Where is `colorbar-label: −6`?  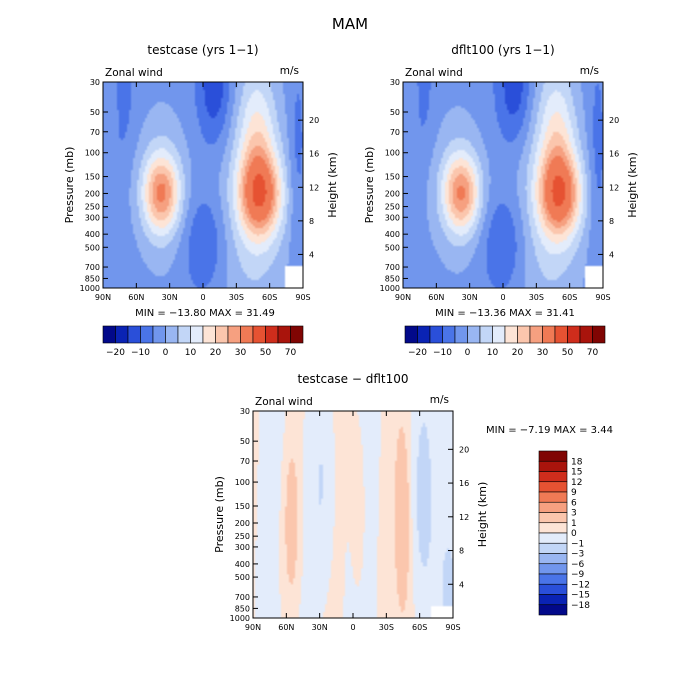
colorbar-label: −6 is located at coordinates (578, 565).